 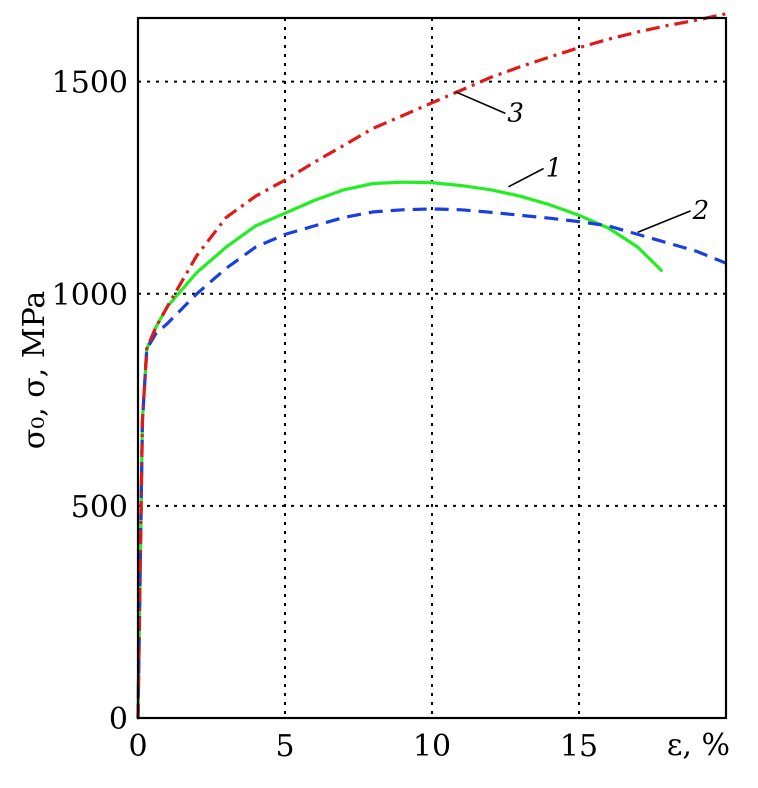 What do you see at coordinates (554, 168) in the screenshot?
I see `annotation-label: 1` at bounding box center [554, 168].